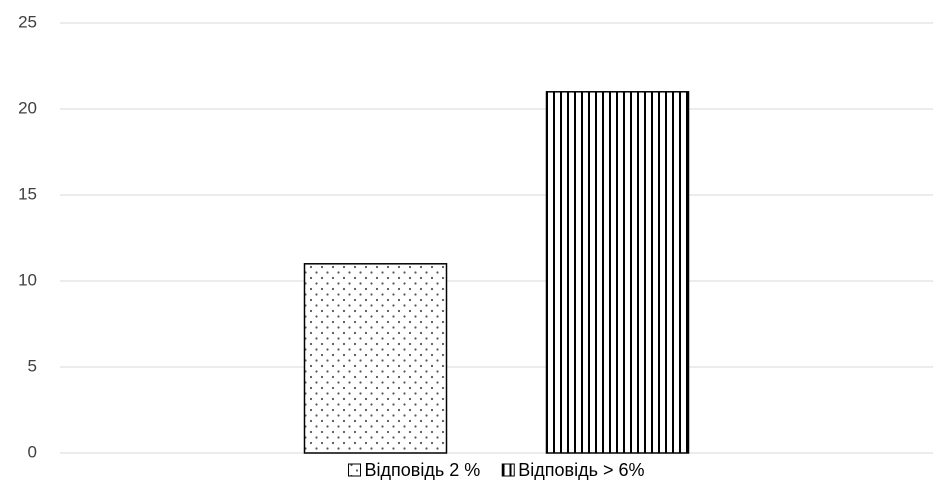 This screenshot has height=483, width=933. What do you see at coordinates (423, 470) in the screenshot?
I see `legend-label: Відповідь 2 %` at bounding box center [423, 470].